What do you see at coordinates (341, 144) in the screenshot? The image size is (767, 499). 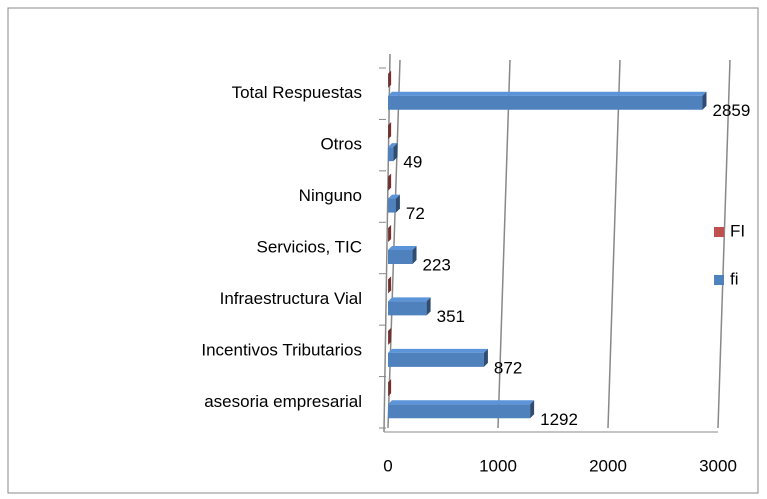 I see `y-tick-label: Otros` at bounding box center [341, 144].